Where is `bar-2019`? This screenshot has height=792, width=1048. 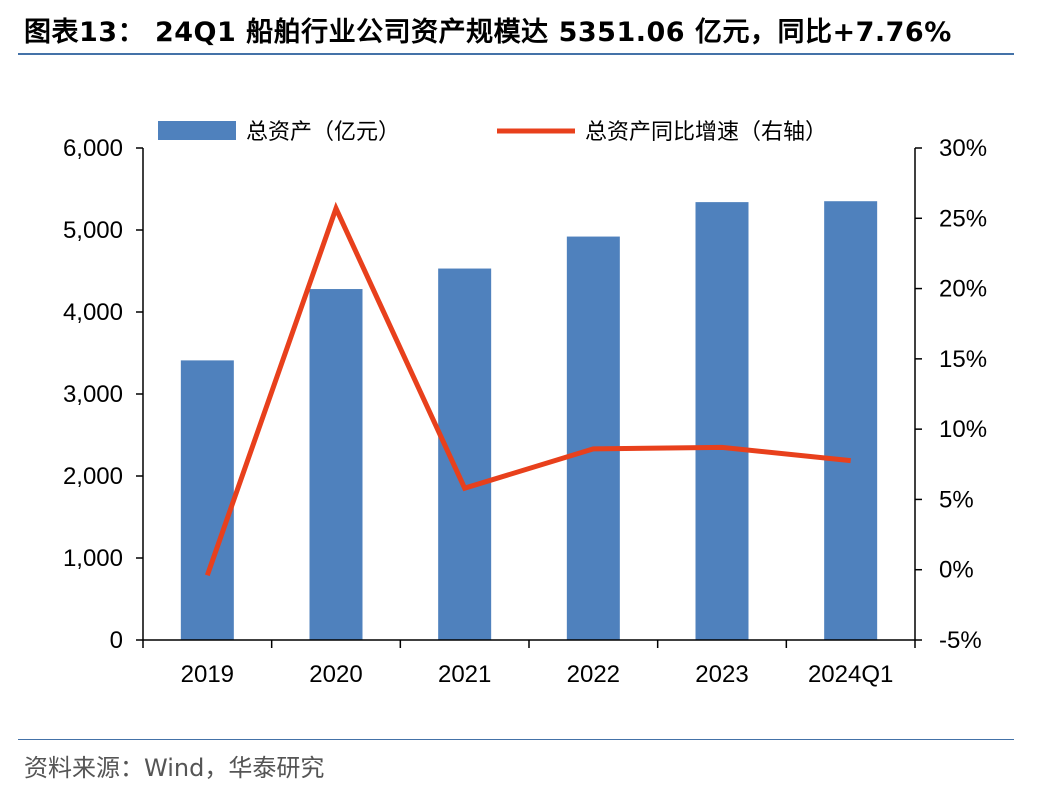 bar-2019 is located at coordinates (207, 500).